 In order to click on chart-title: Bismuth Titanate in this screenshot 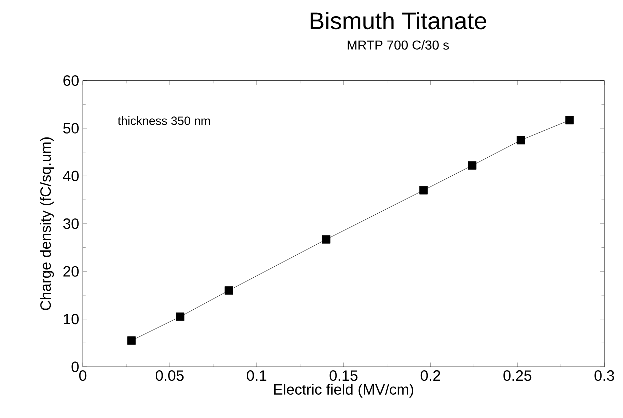, I will do `click(398, 21)`.